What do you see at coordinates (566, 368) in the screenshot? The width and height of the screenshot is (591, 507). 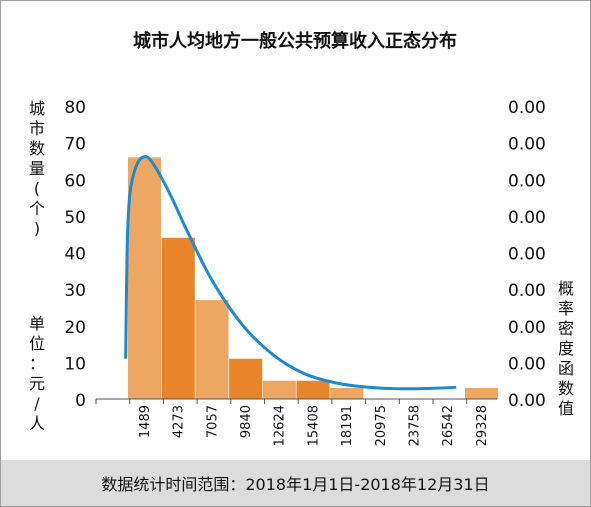 I see `y-right-label-char: 函` at bounding box center [566, 368].